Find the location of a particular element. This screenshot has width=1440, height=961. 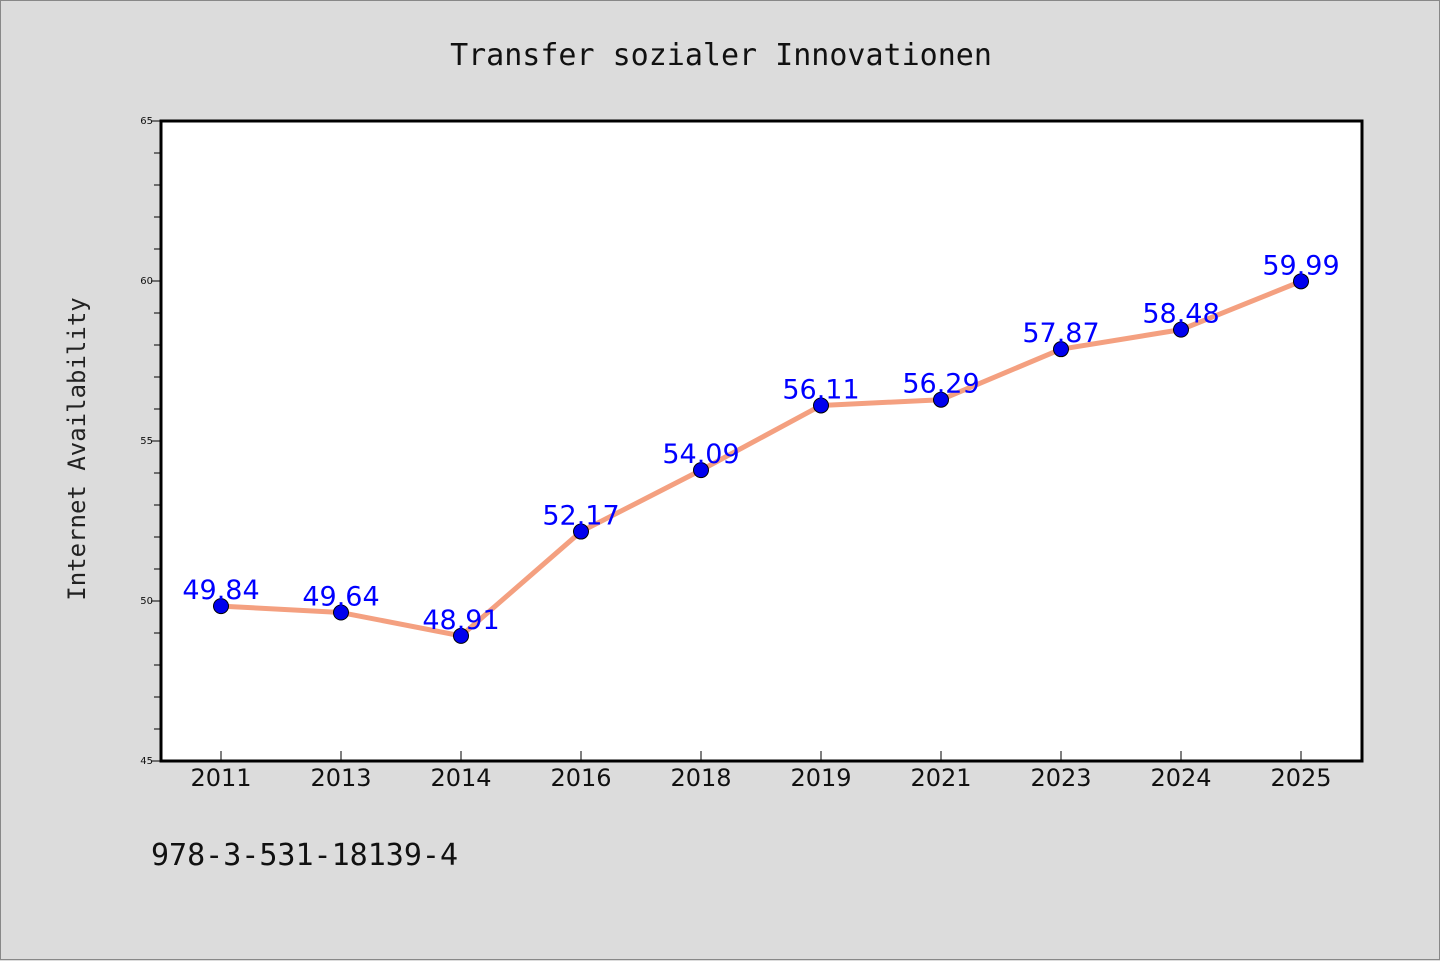

x-tick-label: 2011 is located at coordinates (220, 778).